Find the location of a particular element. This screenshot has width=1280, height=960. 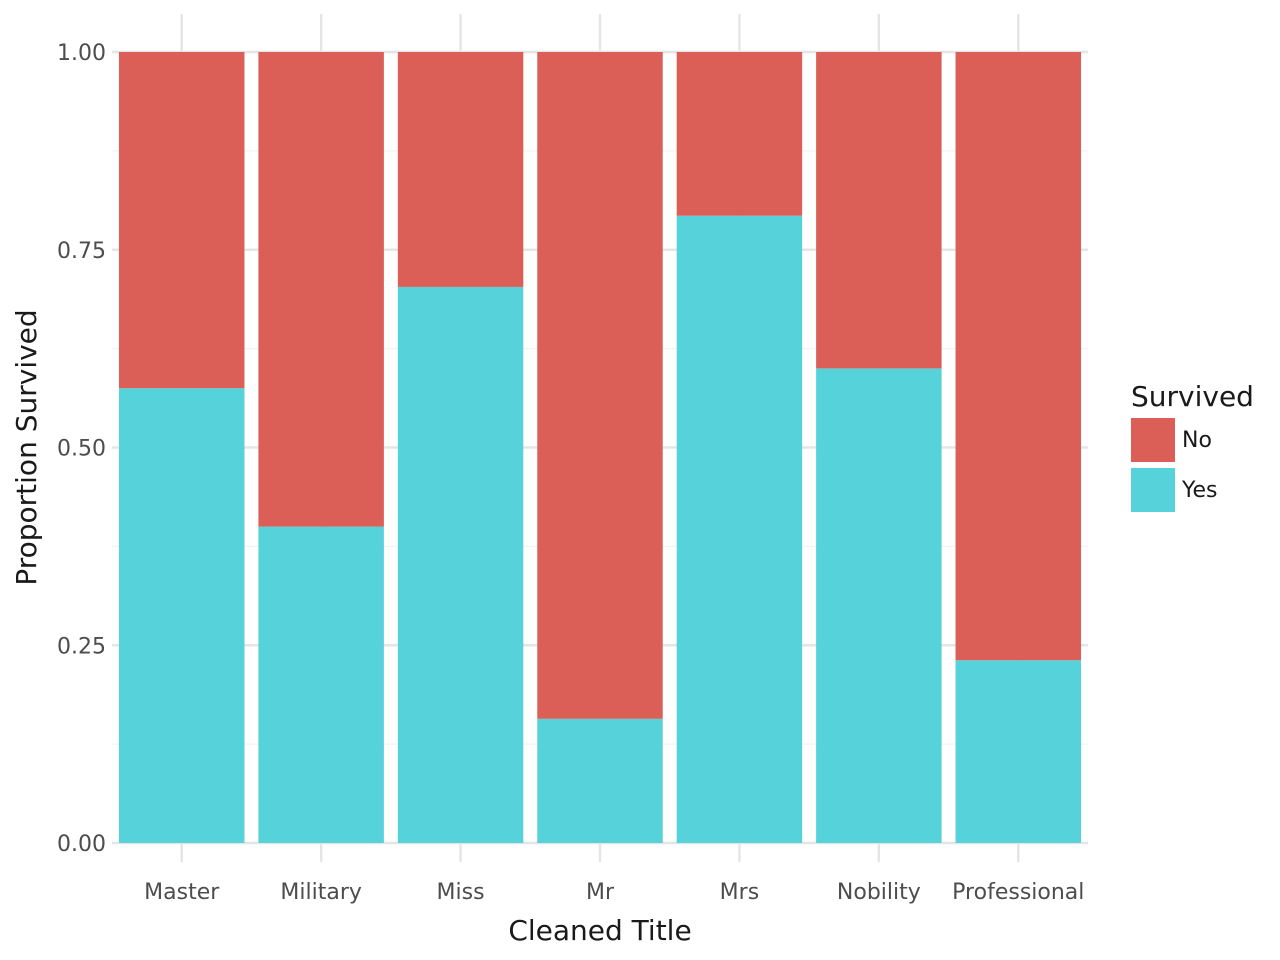

y-tick-label: 0.50 is located at coordinates (81, 449).